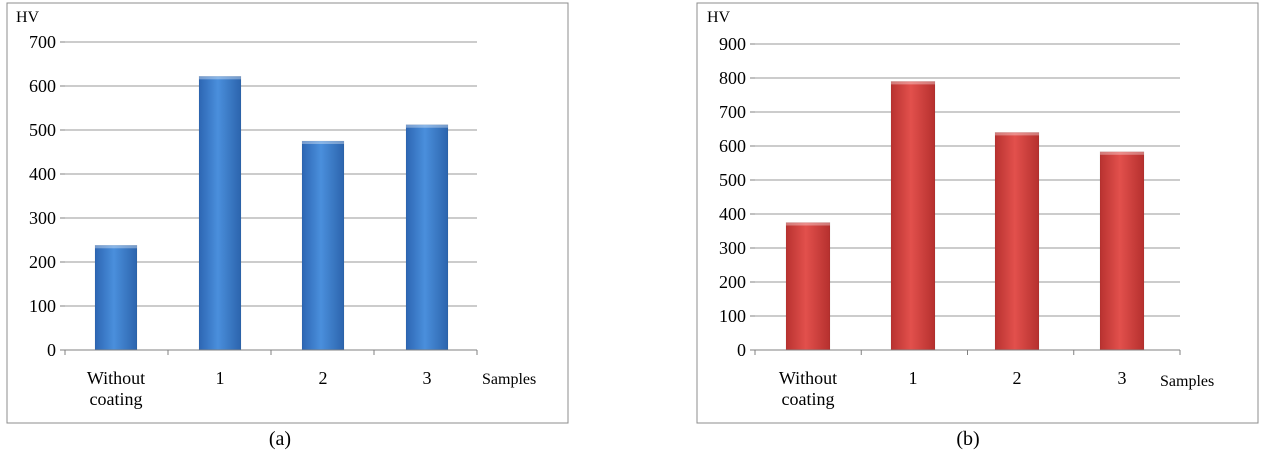 The image size is (1263, 450). Describe the element at coordinates (732, 78) in the screenshot. I see `y-tick-label: 800` at that location.